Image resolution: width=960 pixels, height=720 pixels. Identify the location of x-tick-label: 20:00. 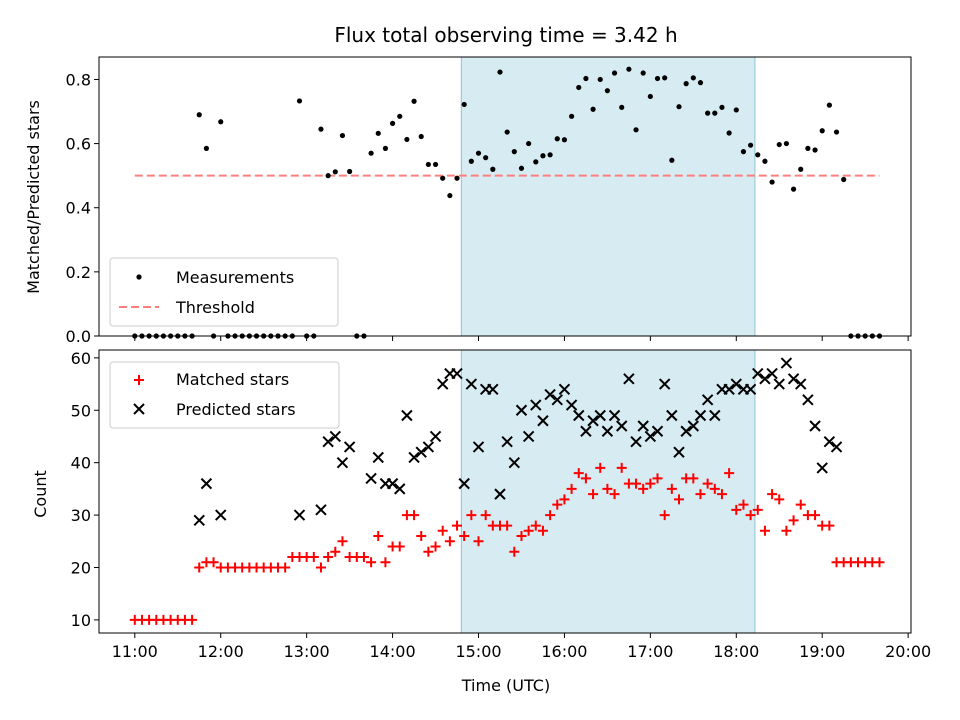
(908, 651).